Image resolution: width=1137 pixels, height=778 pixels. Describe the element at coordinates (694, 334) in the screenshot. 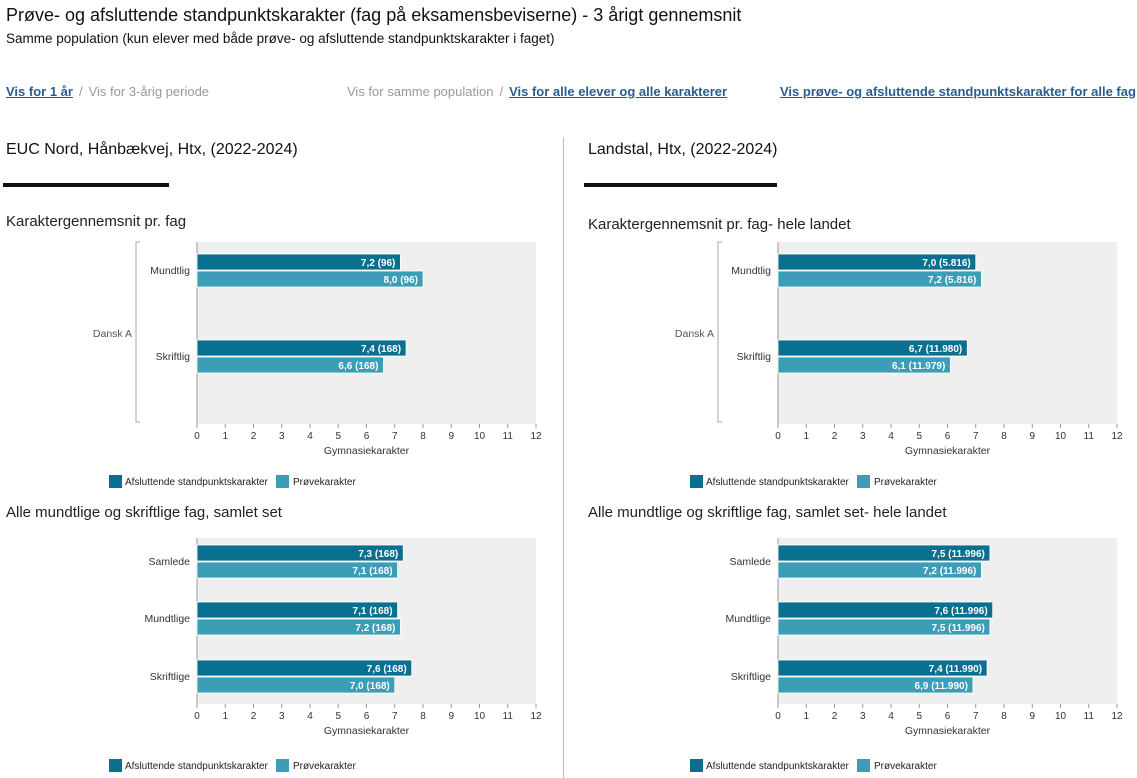

I see `group-label: Dansk A` at that location.